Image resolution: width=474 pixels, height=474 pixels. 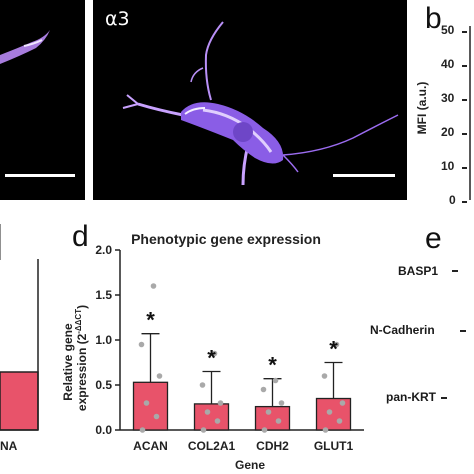 I want to click on chart-ylabel-line1: Relative gene, so click(x=68, y=362).